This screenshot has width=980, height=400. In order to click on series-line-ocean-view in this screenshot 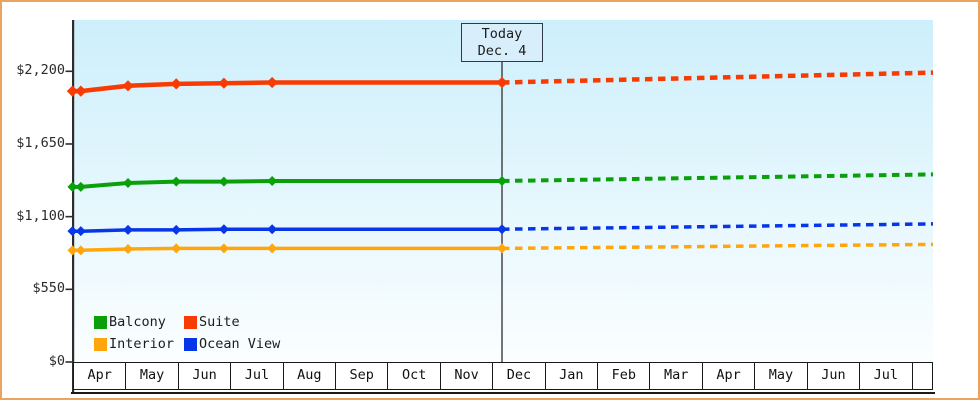, I will do `click(287, 230)`.